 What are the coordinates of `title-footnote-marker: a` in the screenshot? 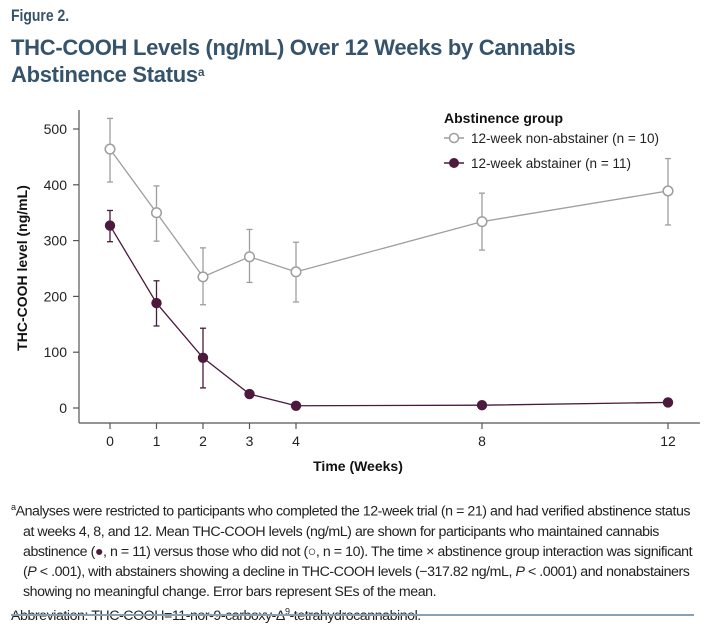 It's located at (201, 72).